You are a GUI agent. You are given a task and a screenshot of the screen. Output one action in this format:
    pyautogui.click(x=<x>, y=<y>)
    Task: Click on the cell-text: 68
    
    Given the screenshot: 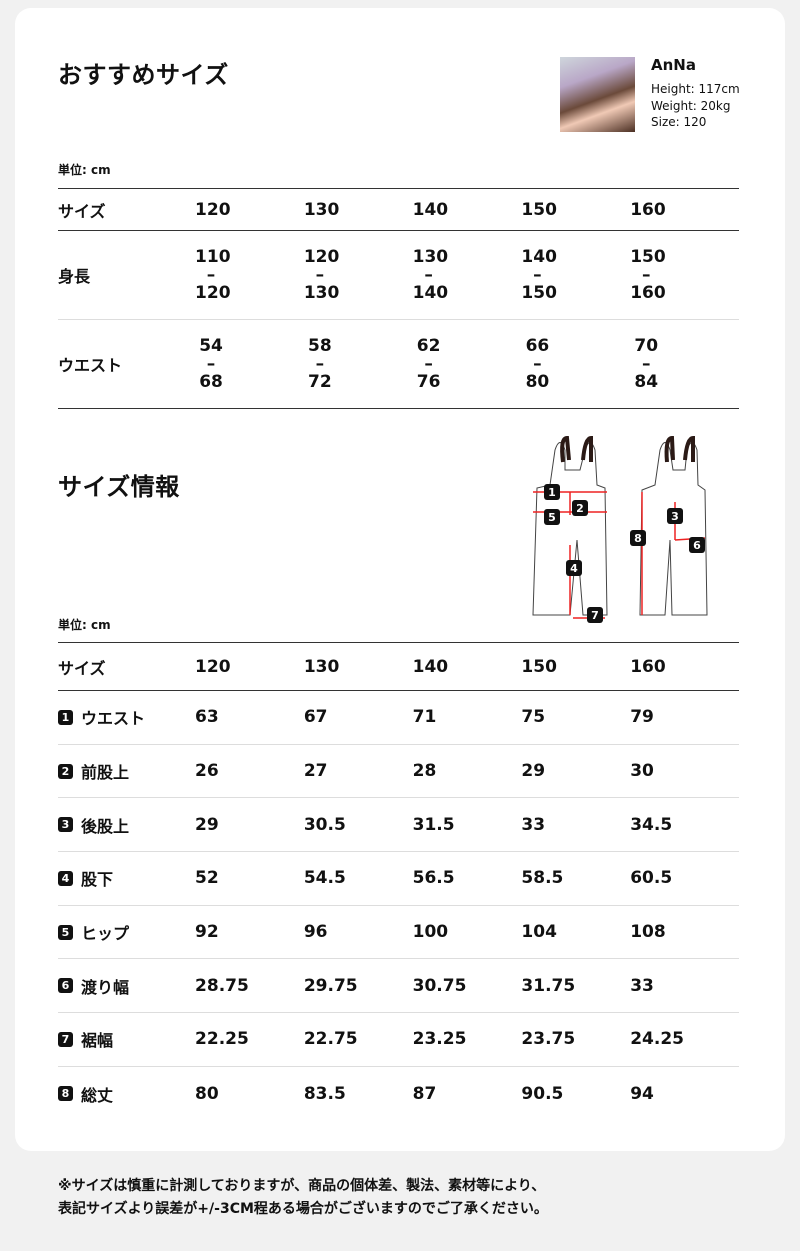 What is the action you would take?
    pyautogui.click(x=211, y=382)
    